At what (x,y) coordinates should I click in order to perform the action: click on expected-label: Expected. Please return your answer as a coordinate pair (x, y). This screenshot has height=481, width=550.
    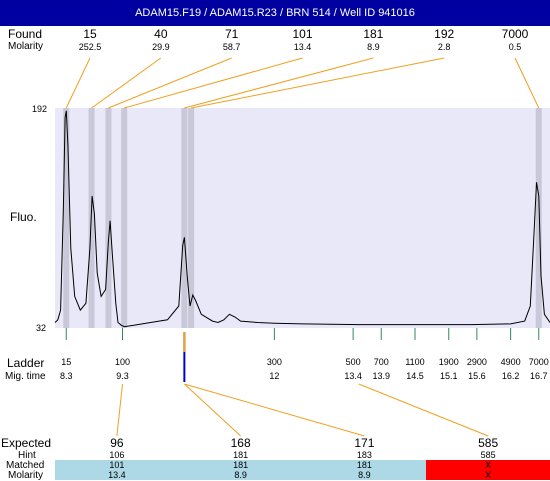
    Looking at the image, I should click on (26, 443).